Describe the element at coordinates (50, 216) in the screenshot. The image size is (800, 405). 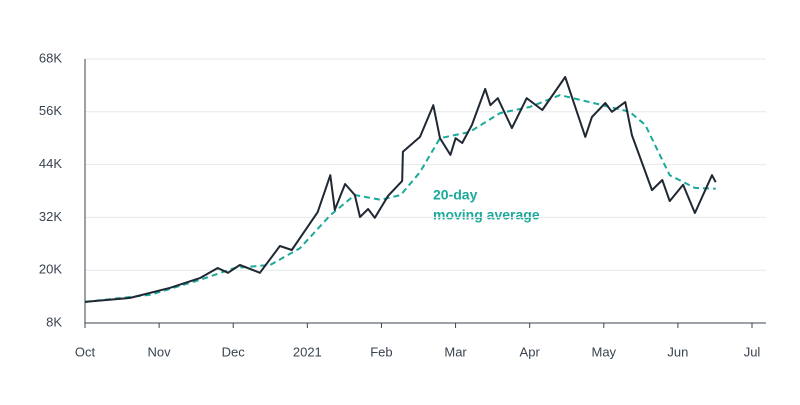
I see `y-tick-label: 32K` at that location.